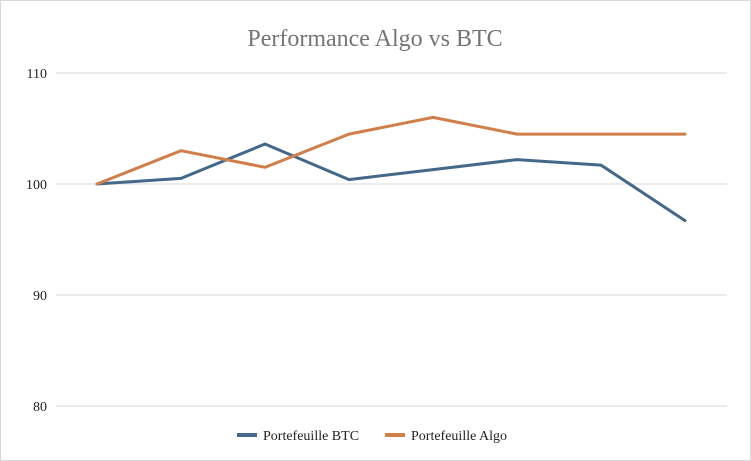 This screenshot has width=751, height=461. I want to click on y-tick-label-80: 80, so click(40, 407).